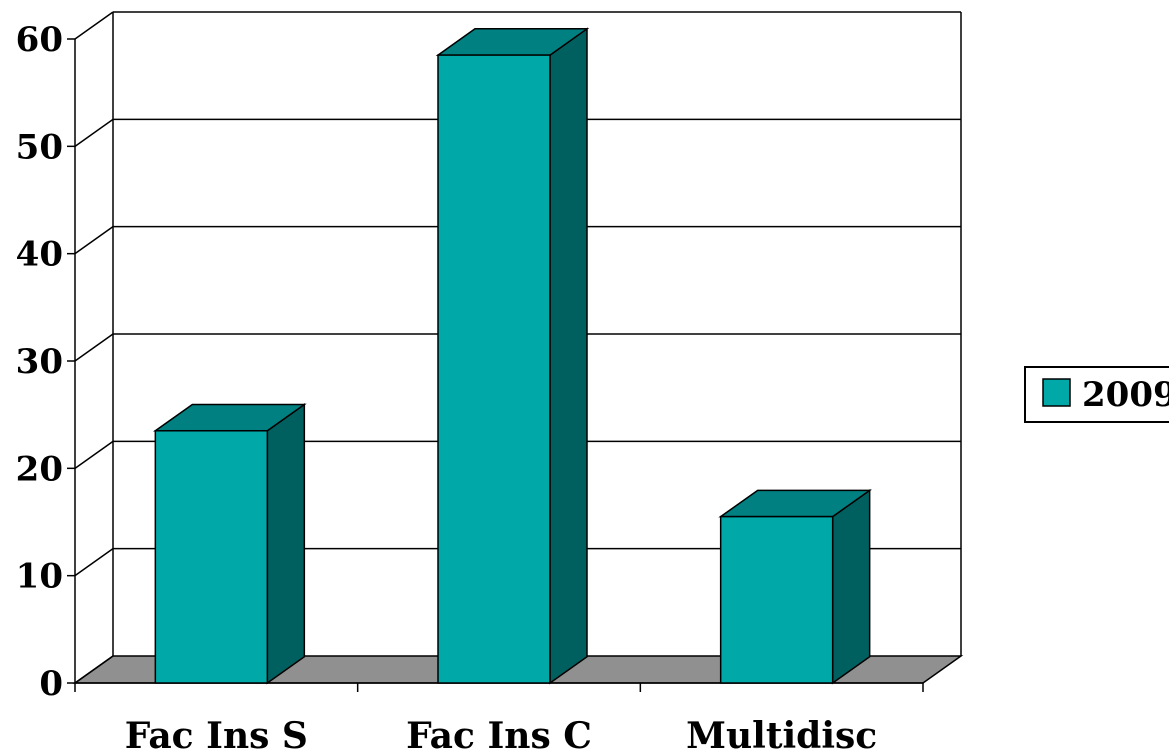 The height and width of the screenshot is (756, 1169). Describe the element at coordinates (51, 684) in the screenshot. I see `y-tick-label: 0` at that location.